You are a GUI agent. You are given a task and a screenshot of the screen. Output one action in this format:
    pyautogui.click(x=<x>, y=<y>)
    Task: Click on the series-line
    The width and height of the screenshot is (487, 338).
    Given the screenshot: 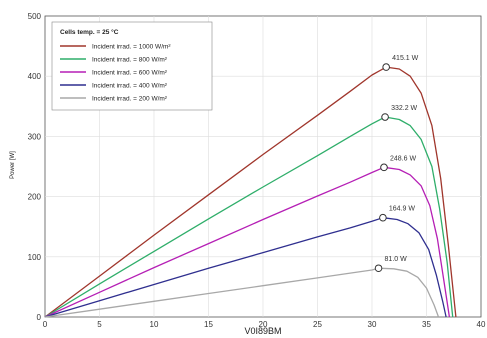 What is the action you would take?
    pyautogui.click(x=242, y=292)
    